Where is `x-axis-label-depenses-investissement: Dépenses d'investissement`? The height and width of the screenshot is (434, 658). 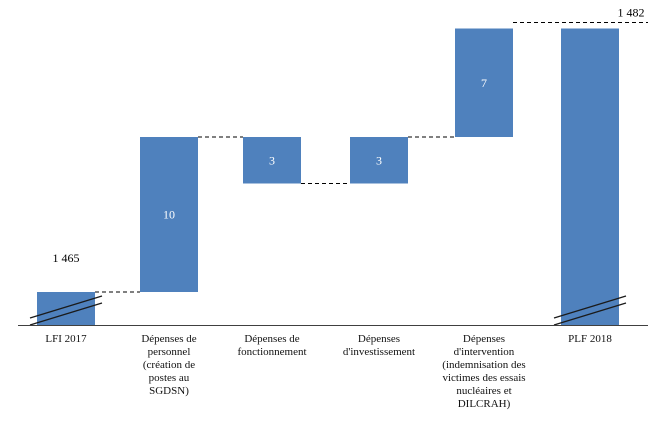
x-axis-label-depenses-investissement: Dépenses d'investissement is located at coordinates (379, 345).